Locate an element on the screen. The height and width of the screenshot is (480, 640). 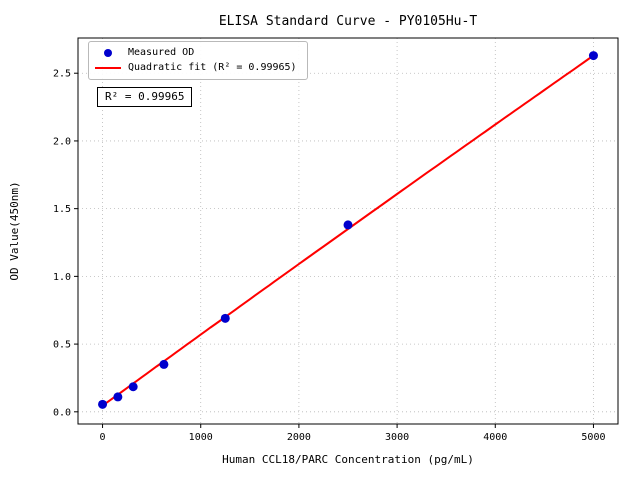
y-tick-label: 0.5 is located at coordinates (62, 345).